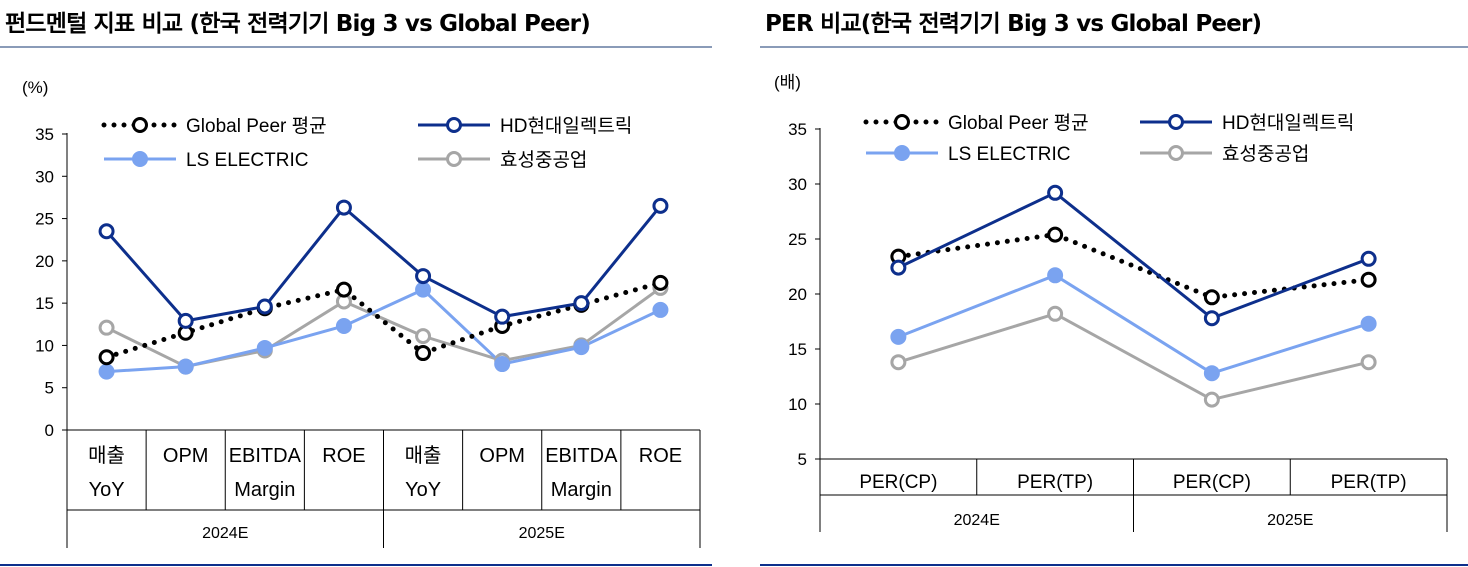 The image size is (1468, 567). I want to click on x-category-label: Margin, so click(264, 490).